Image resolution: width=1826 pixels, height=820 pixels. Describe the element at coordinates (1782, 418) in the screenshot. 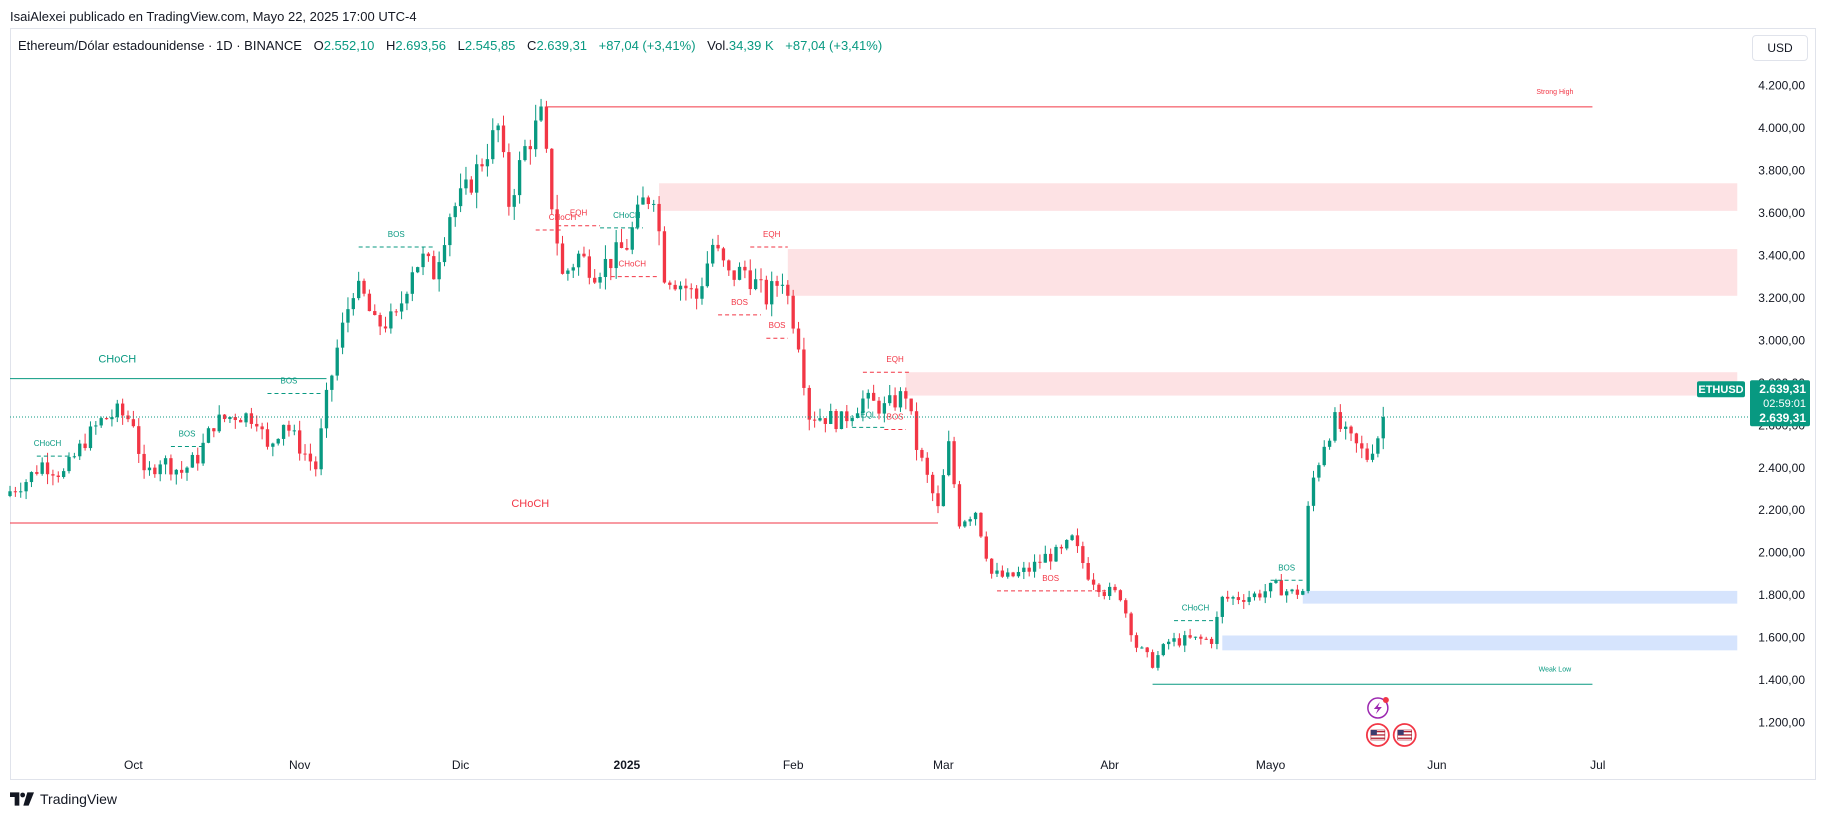

I see `last-price-label-2: 2.639,31` at that location.